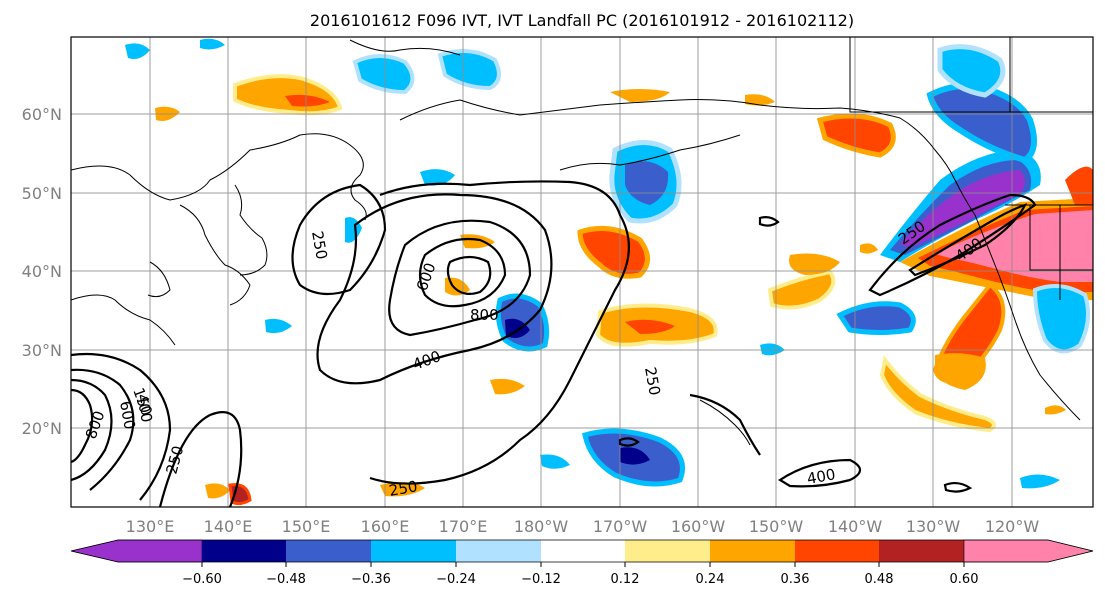 This screenshot has height=601, width=1105. What do you see at coordinates (385, 526) in the screenshot?
I see `lon-label: 160°E` at bounding box center [385, 526].